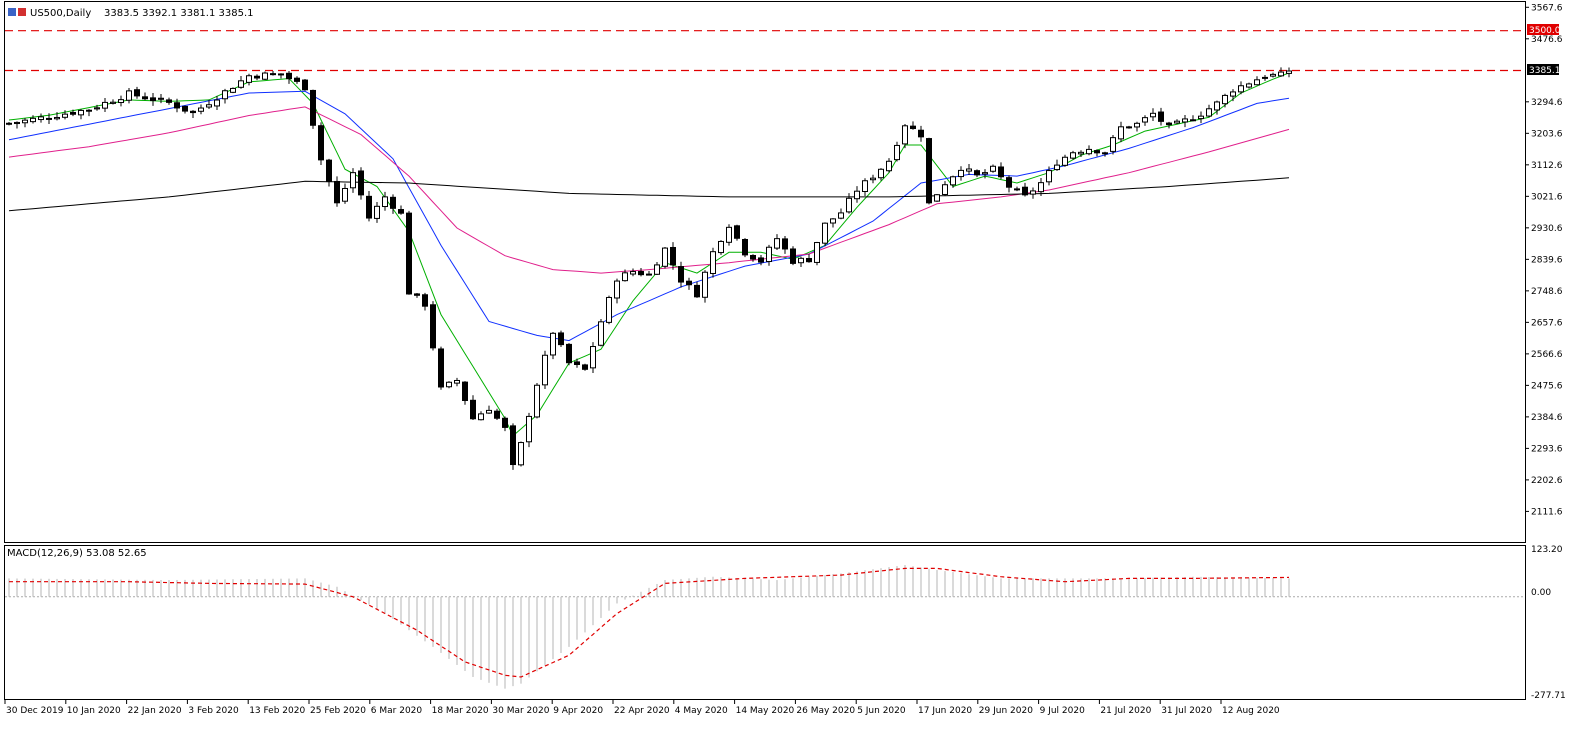 The height and width of the screenshot is (733, 1594). I want to click on price-tick-label: 2930.6, so click(1547, 229).